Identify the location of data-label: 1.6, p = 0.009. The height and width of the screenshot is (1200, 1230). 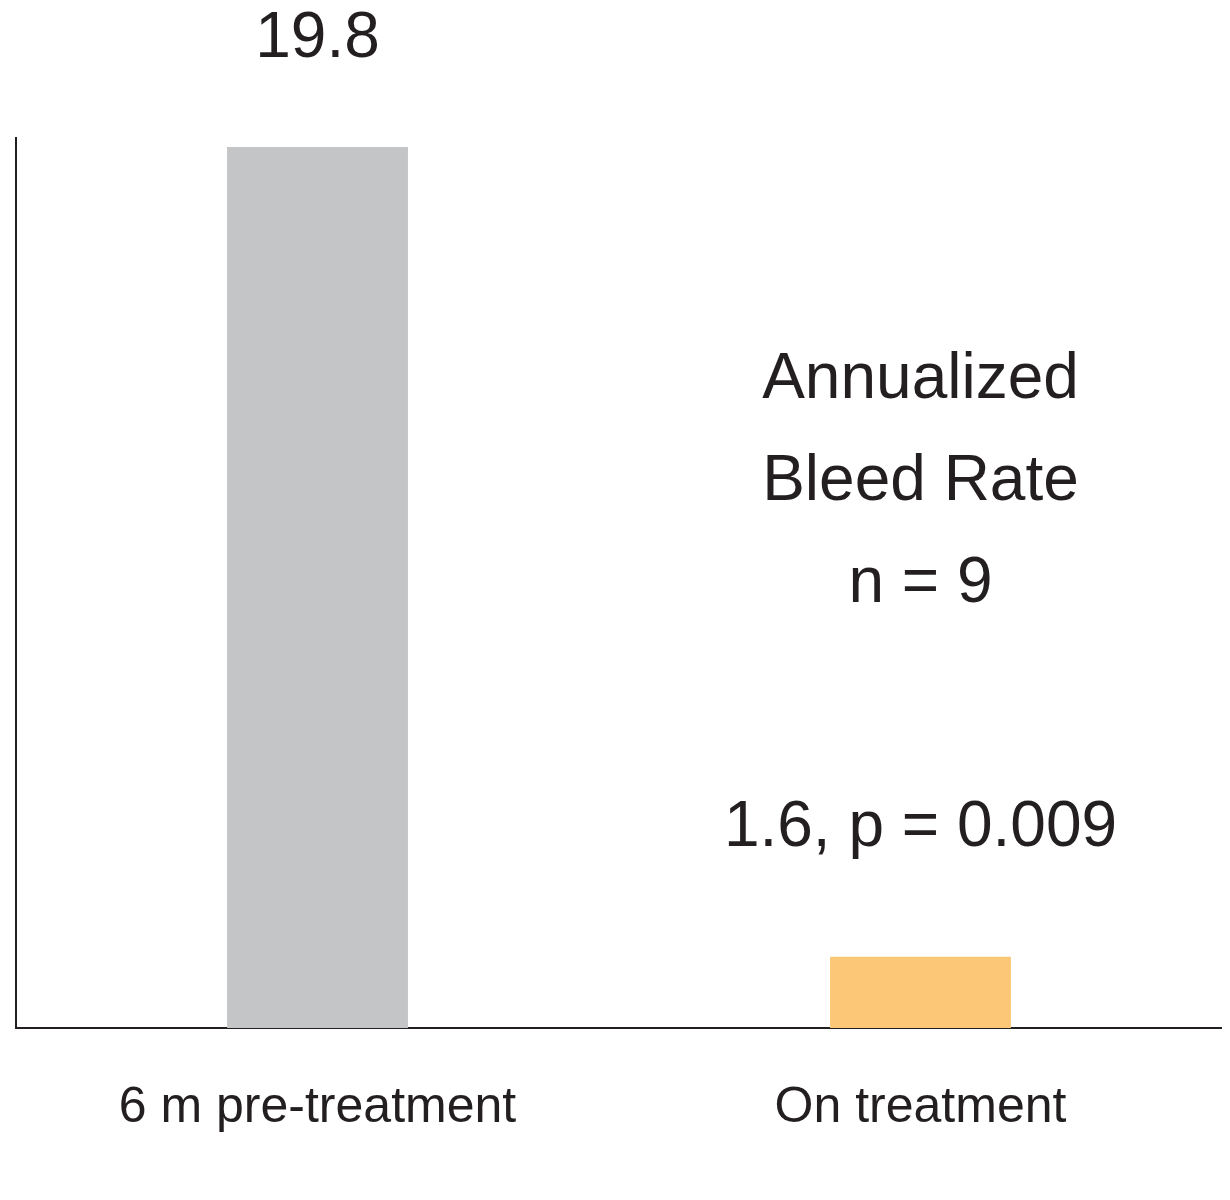
(920, 824).